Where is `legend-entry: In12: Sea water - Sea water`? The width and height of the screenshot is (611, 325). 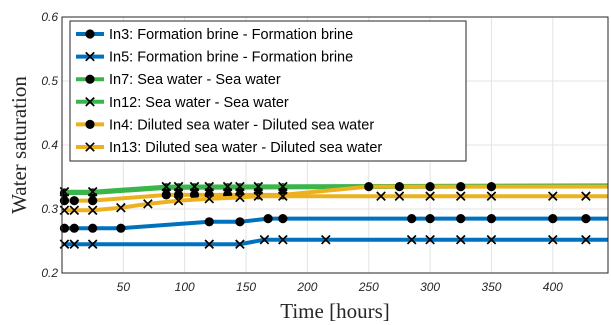 legend-entry: In12: Sea water - Sea water is located at coordinates (182, 103).